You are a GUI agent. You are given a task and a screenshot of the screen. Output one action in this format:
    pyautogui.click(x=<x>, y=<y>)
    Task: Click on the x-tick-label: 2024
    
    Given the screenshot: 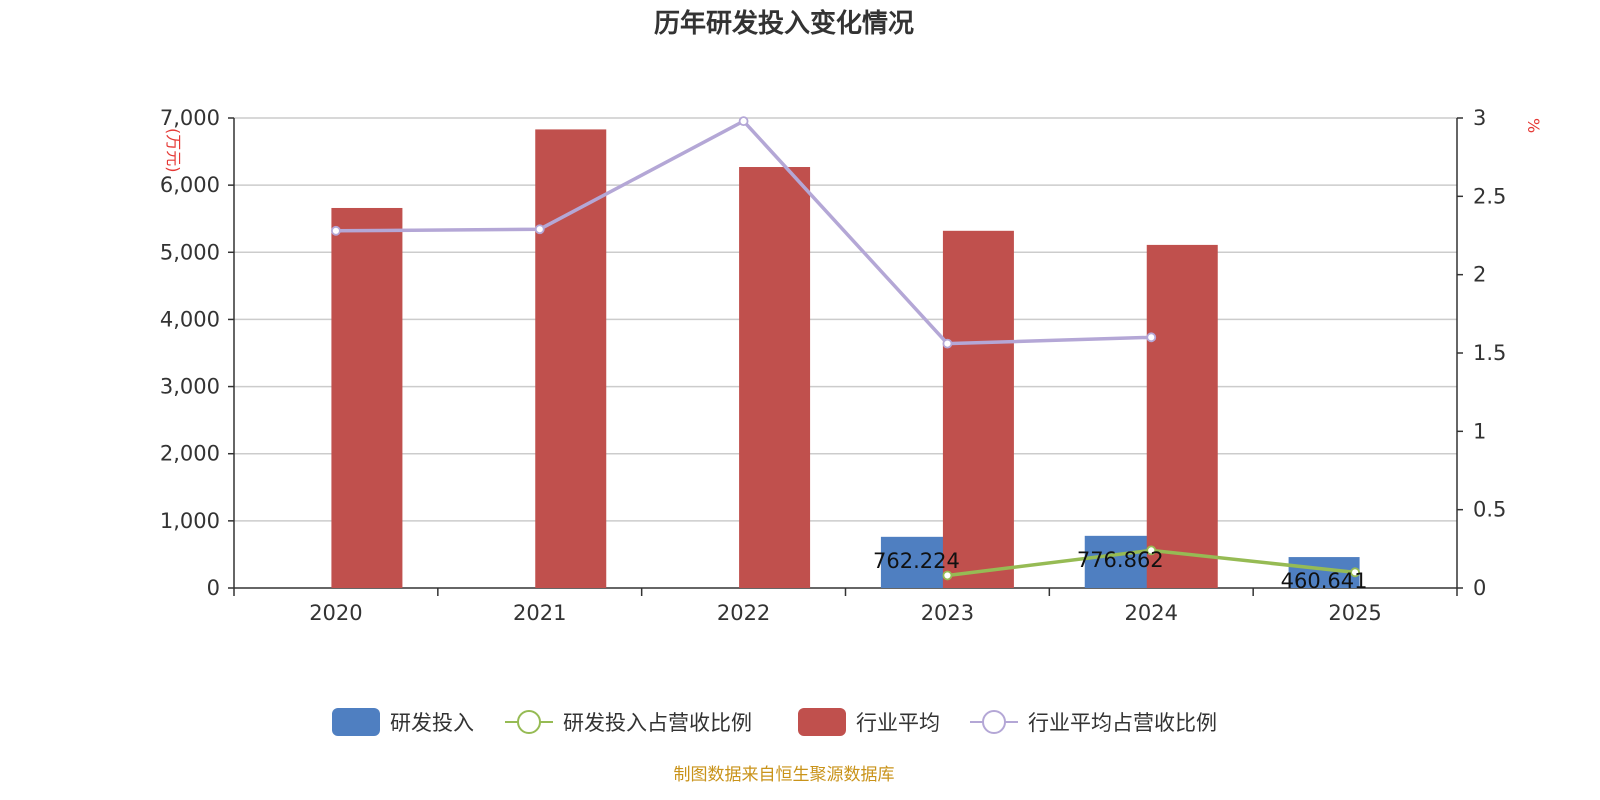 What is the action you would take?
    pyautogui.click(x=1151, y=613)
    